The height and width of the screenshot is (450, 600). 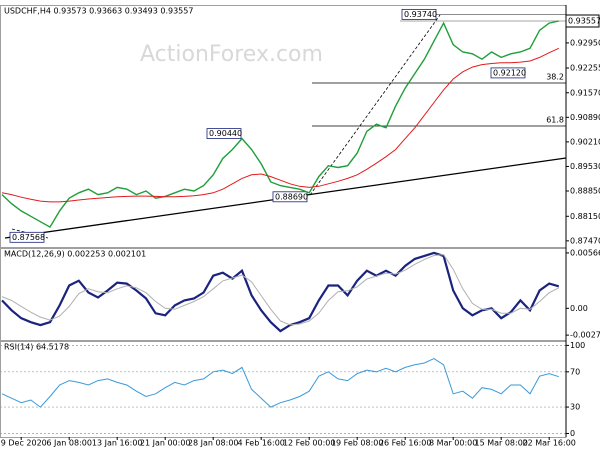 I want to click on y-tick-label: 0.89530, so click(x=585, y=166).